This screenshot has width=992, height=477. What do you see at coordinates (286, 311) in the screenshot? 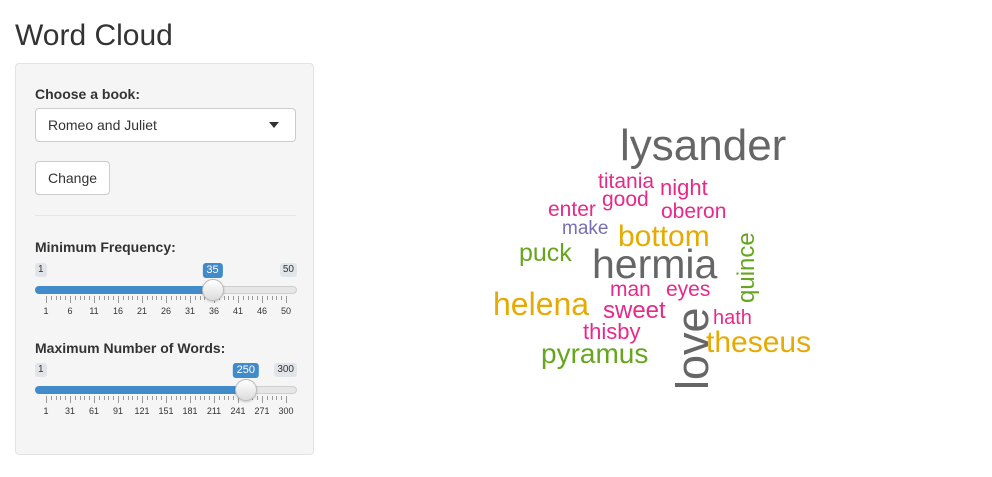
I see `slider-tick-label: 50` at bounding box center [286, 311].